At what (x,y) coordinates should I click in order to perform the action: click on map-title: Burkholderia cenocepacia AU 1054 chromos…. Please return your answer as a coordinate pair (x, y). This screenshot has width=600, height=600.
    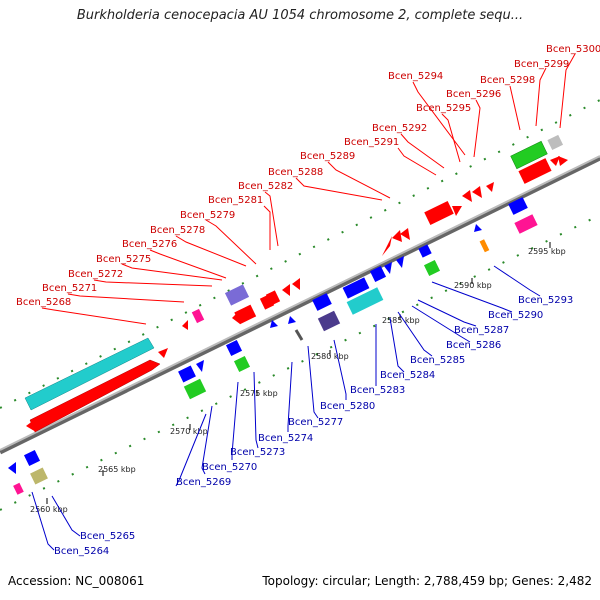
    Looking at the image, I should click on (300, 15).